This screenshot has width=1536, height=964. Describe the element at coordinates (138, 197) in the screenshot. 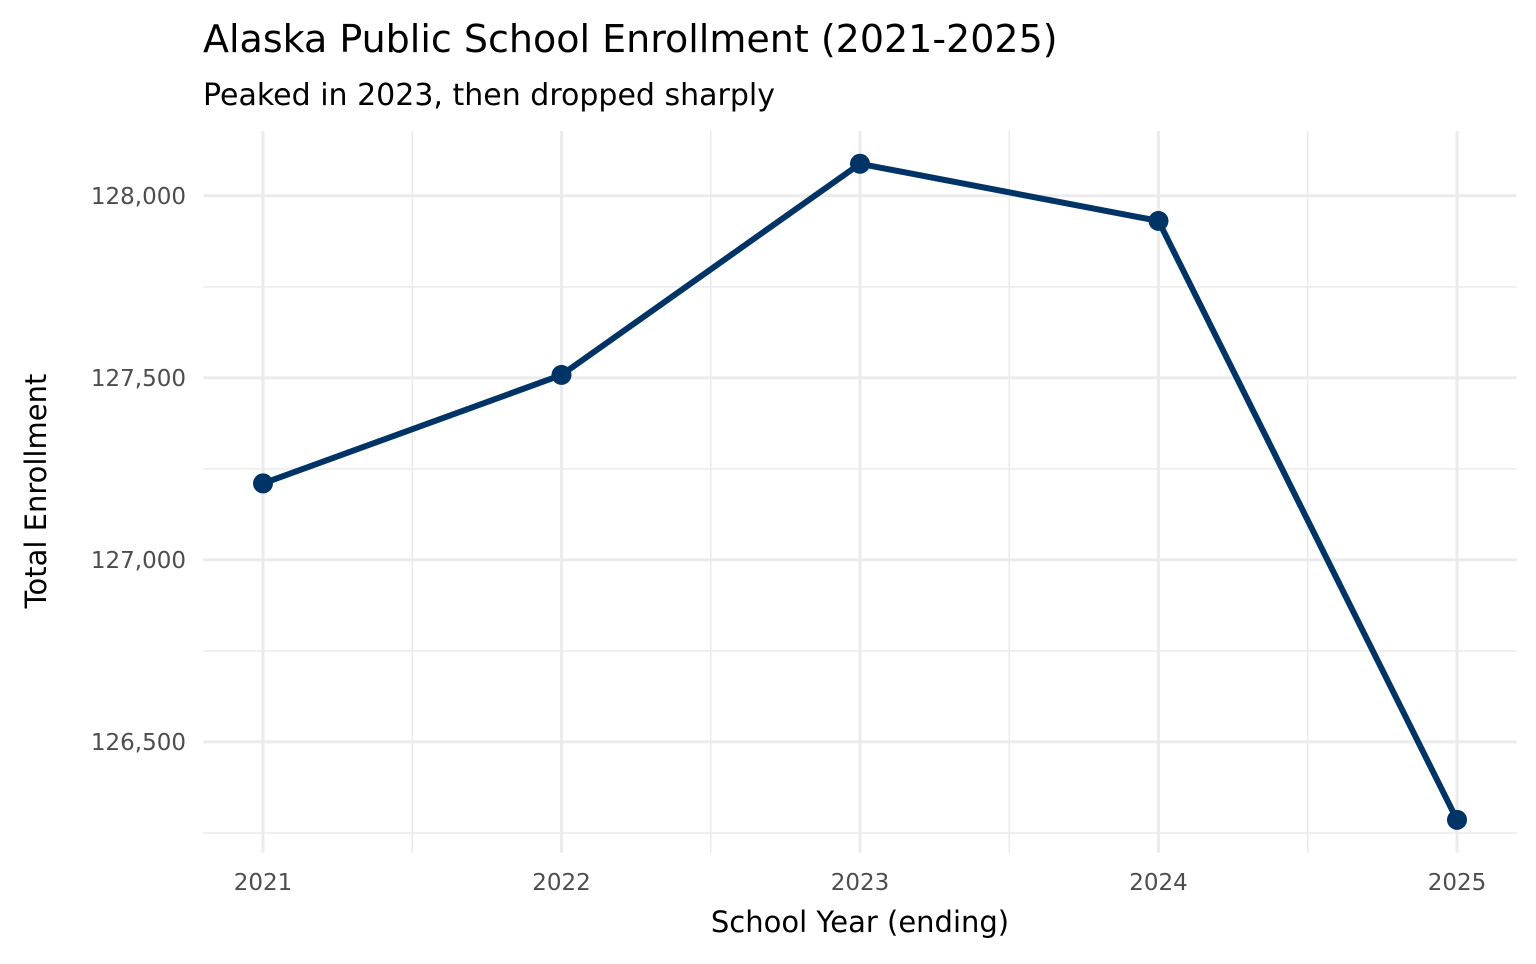

I see `y-tick-label: 128,000` at that location.